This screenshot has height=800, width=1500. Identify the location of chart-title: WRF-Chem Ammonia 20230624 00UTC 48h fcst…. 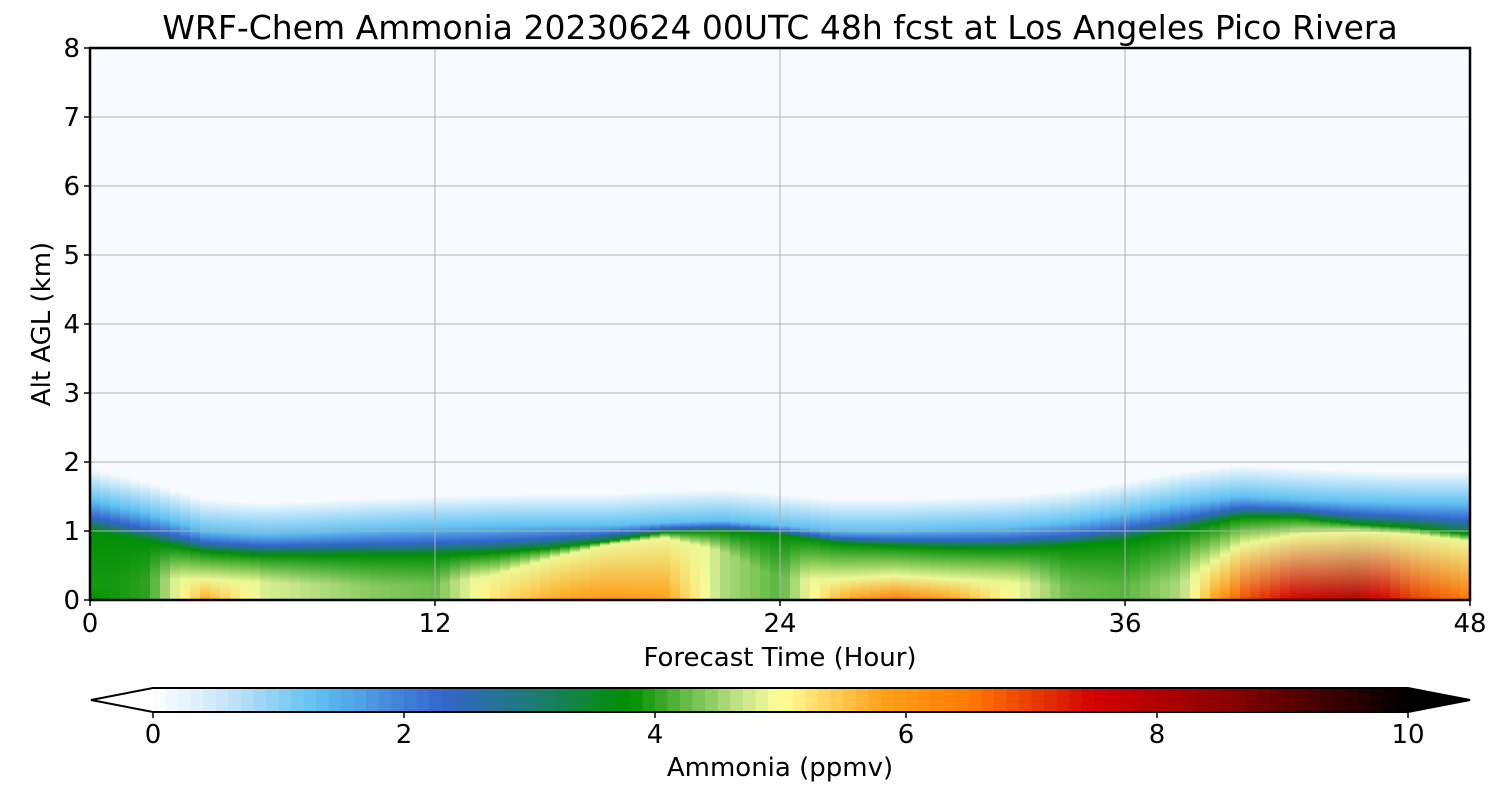
(779, 27).